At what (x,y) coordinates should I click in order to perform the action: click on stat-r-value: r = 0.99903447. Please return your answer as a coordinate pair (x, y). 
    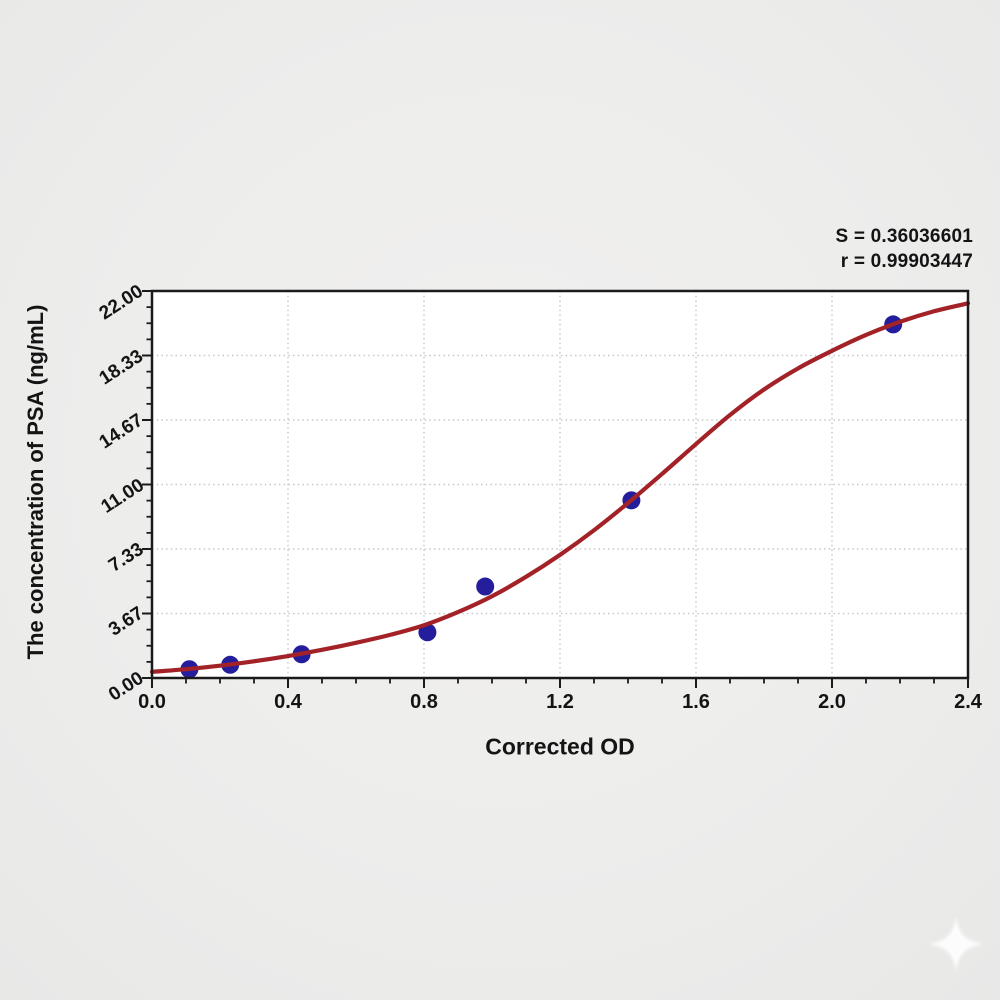
    Looking at the image, I should click on (906, 261).